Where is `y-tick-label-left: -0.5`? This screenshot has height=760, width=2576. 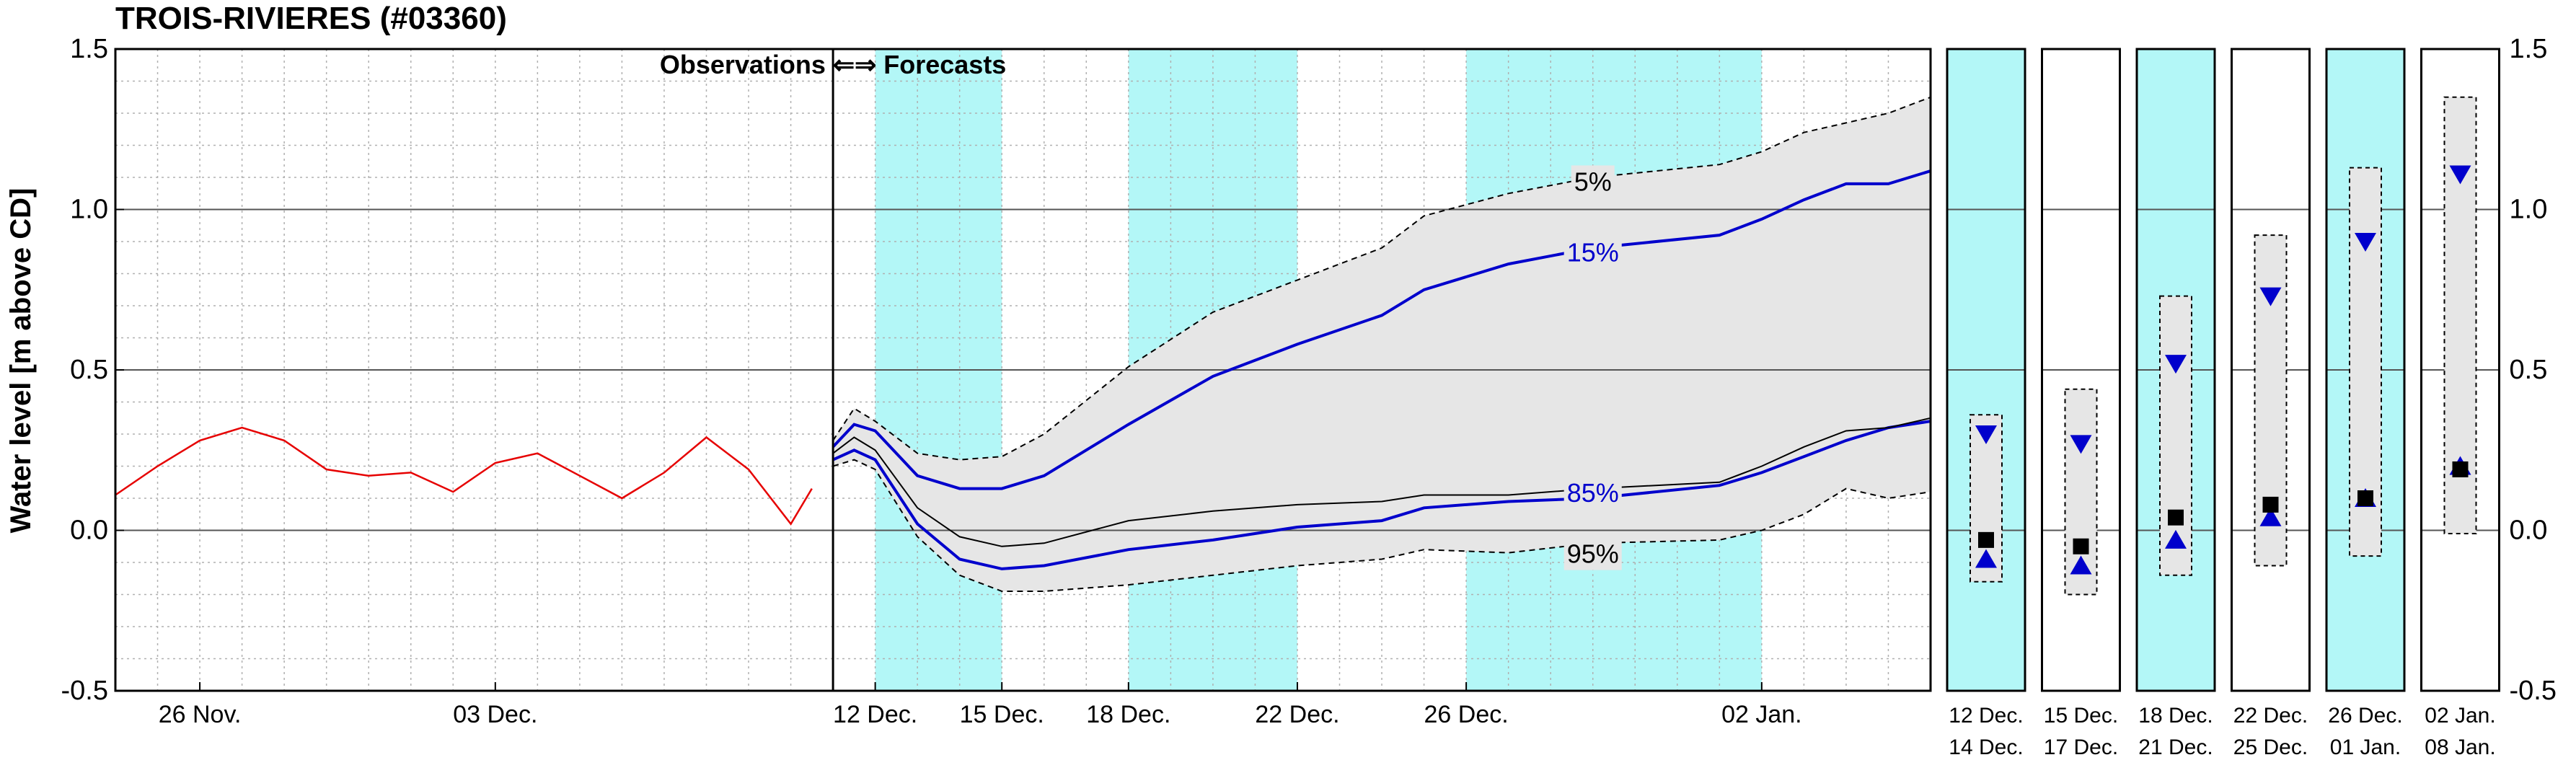 y-tick-label-left: -0.5 is located at coordinates (84, 691).